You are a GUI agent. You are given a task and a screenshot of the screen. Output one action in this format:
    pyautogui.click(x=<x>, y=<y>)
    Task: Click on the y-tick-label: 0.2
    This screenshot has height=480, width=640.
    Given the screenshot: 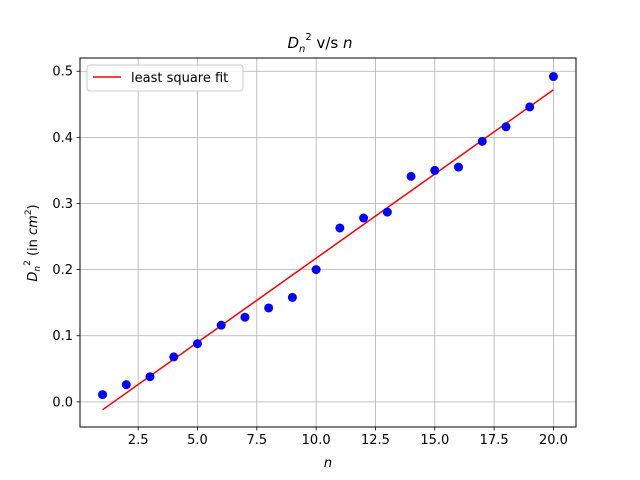 What is the action you would take?
    pyautogui.click(x=62, y=270)
    